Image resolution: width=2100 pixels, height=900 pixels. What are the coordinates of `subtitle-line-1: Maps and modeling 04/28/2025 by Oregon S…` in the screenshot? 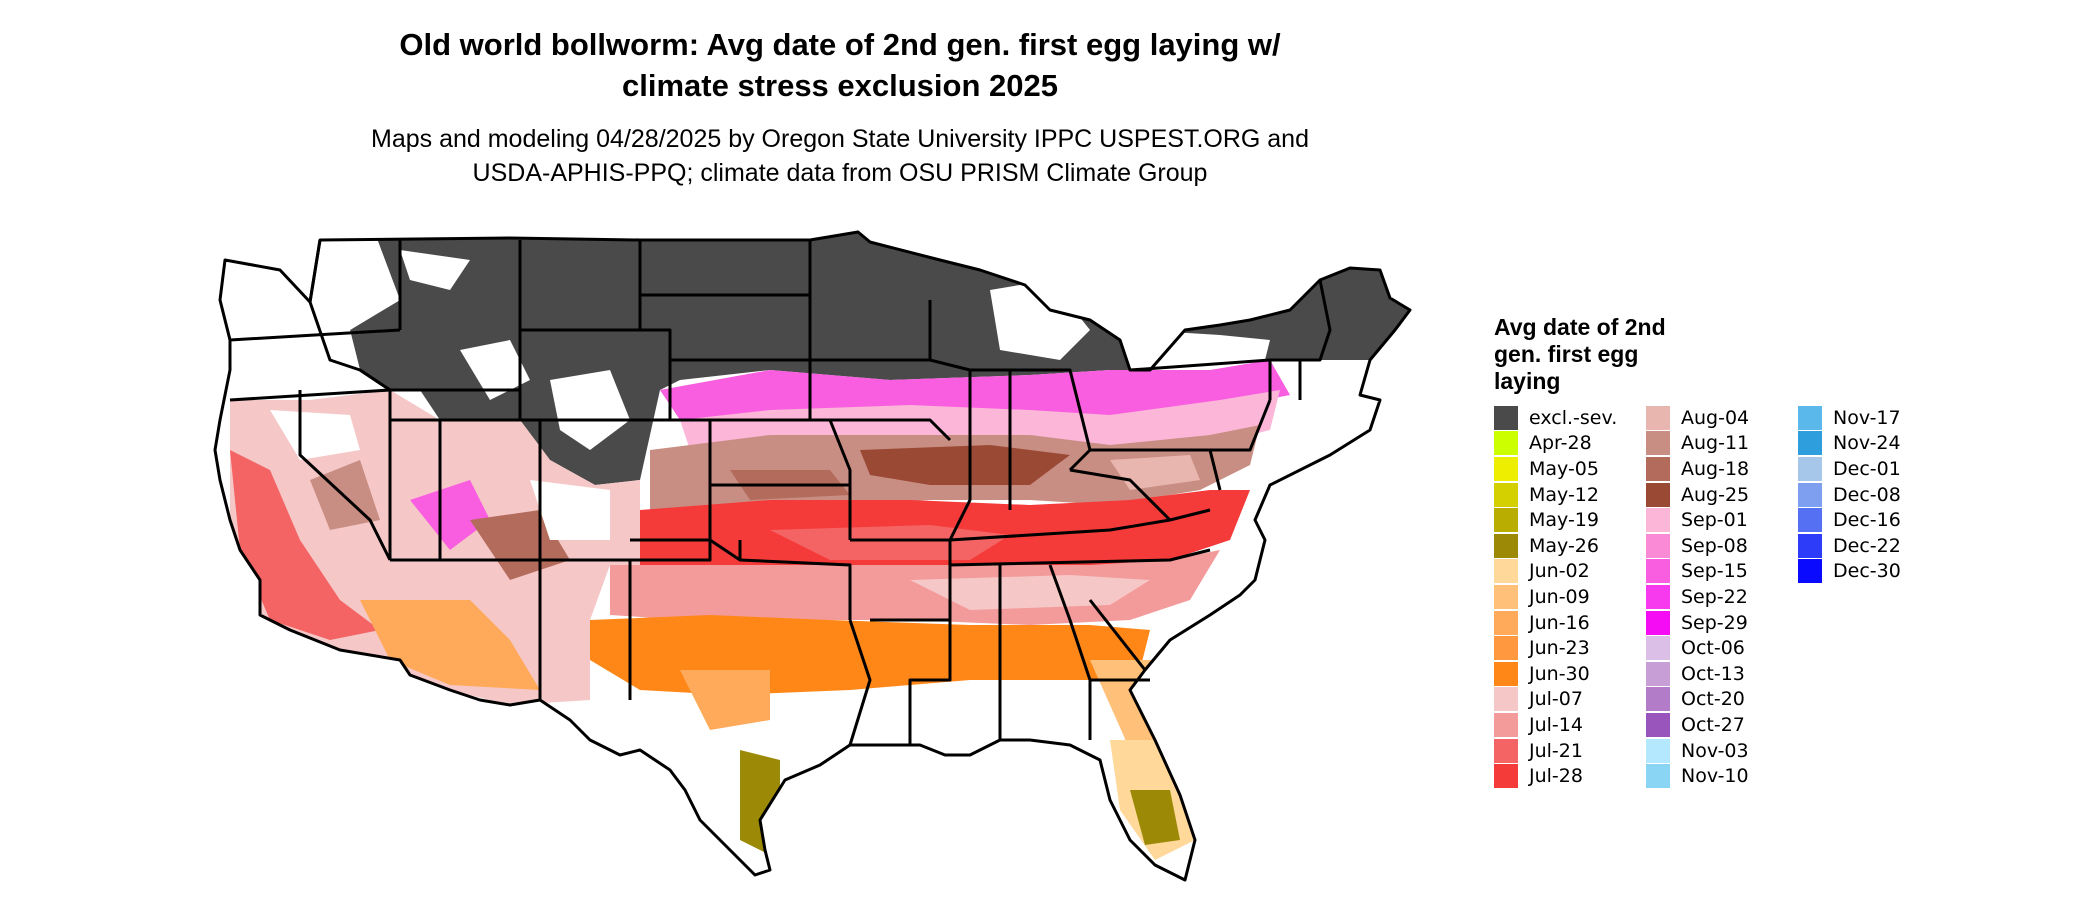 It's located at (840, 139).